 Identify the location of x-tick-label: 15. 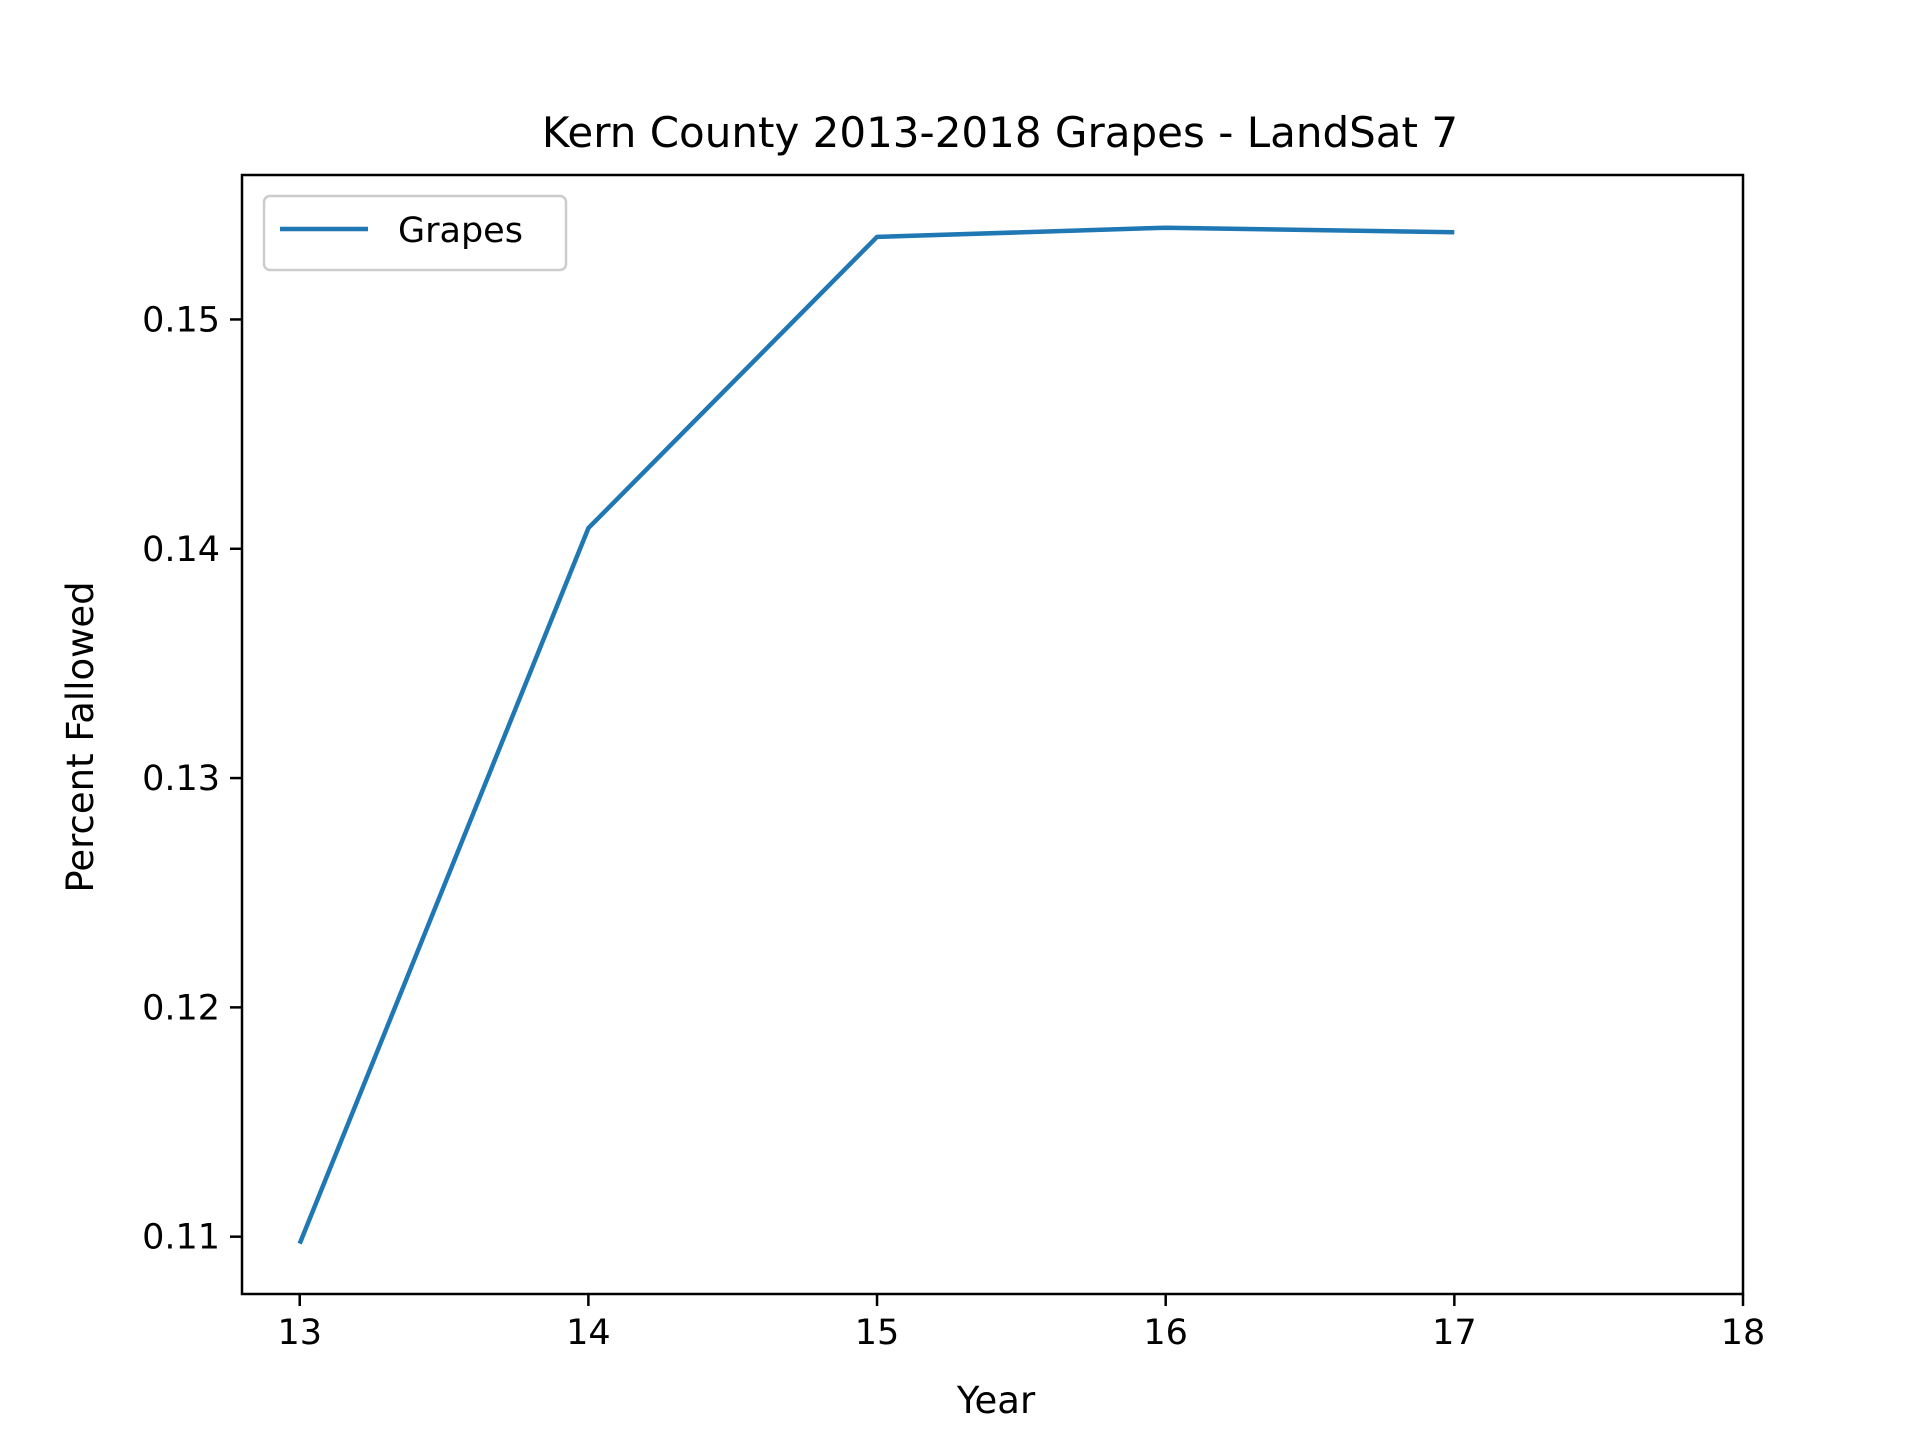
(877, 1333).